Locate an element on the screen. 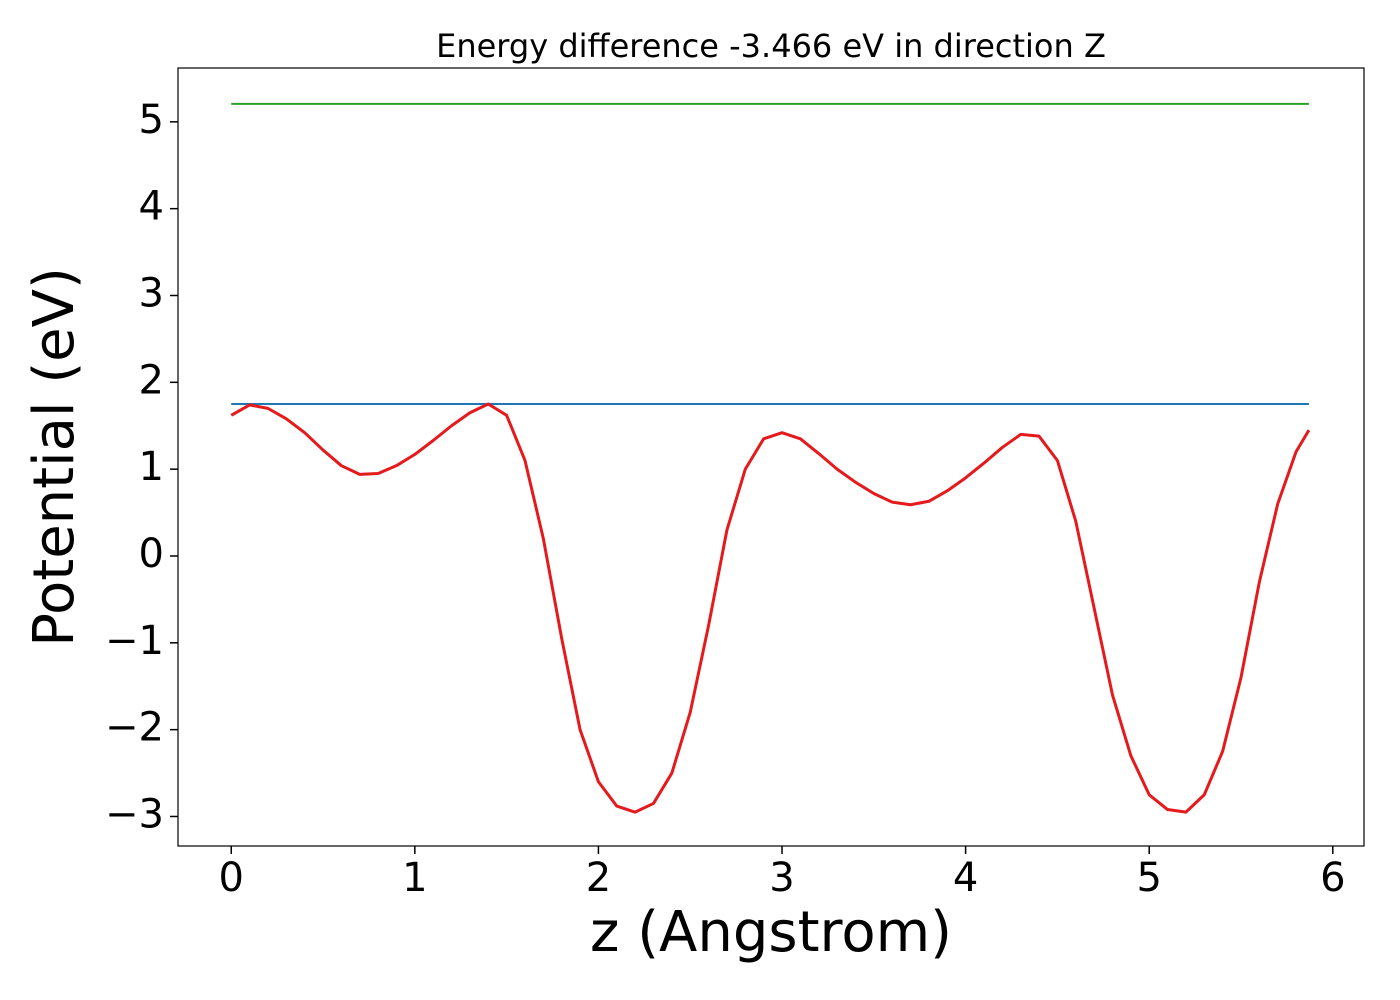  x-tick-label: 6 is located at coordinates (1332, 878).